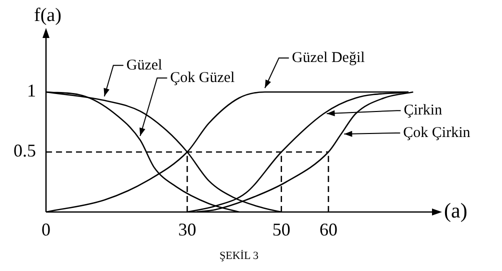 The height and width of the screenshot is (271, 502). I want to click on legend-label: Çok Çirkin, so click(437, 132).